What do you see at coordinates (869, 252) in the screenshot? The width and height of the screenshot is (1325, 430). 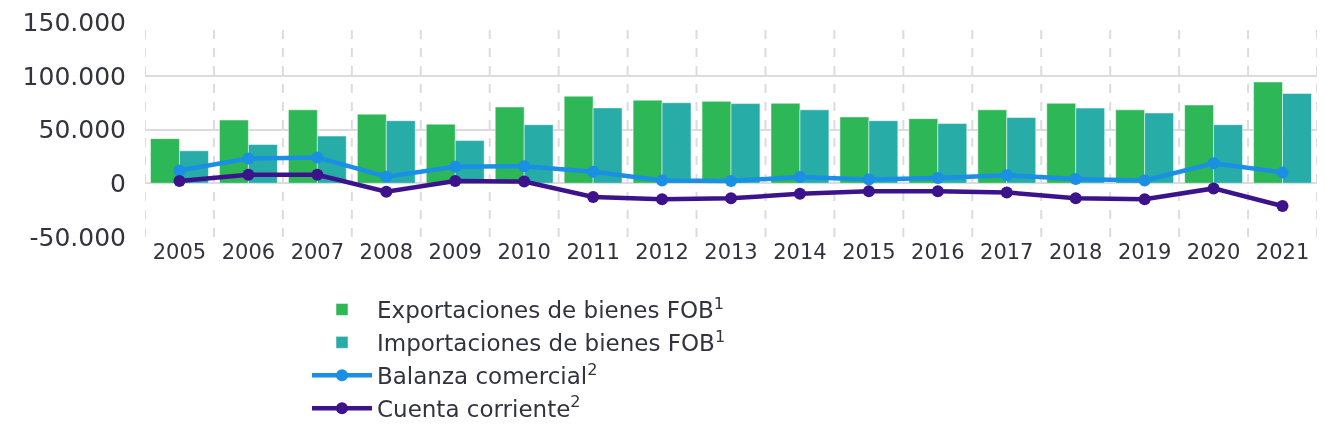 I see `x-tick-label: 2015` at bounding box center [869, 252].